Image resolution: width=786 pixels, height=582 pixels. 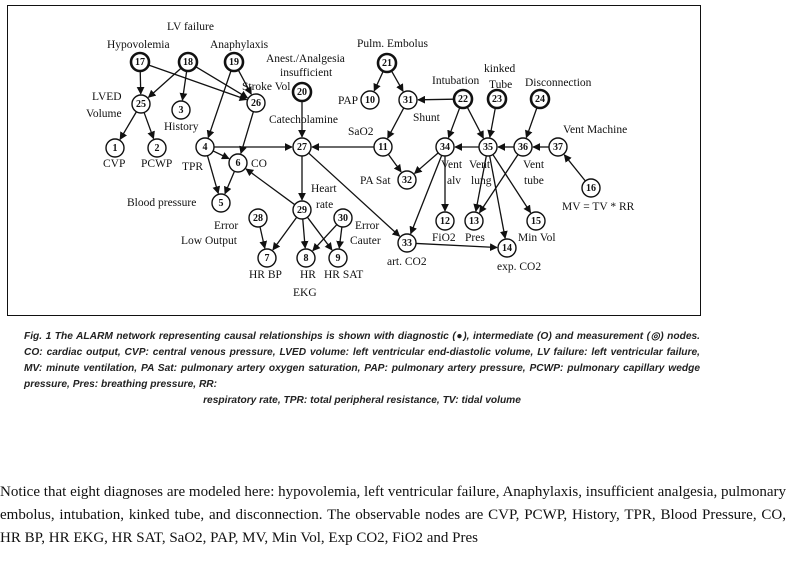 I want to click on node-number-29: 29, so click(x=302, y=210).